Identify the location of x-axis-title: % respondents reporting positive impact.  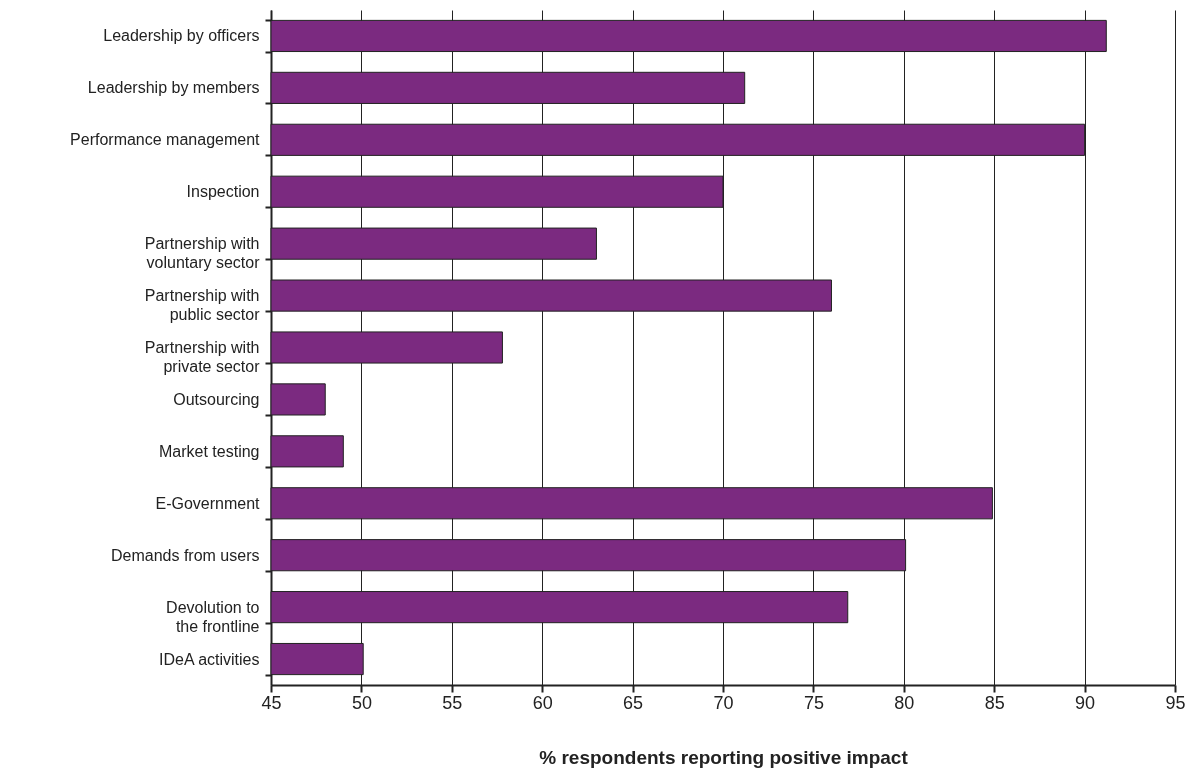
(724, 757).